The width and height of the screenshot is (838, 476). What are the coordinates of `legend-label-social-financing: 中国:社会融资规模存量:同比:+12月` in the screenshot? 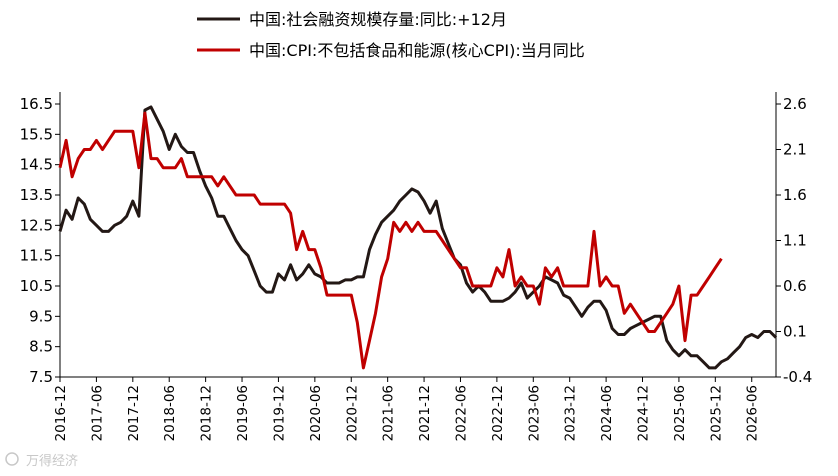 It's located at (378, 19).